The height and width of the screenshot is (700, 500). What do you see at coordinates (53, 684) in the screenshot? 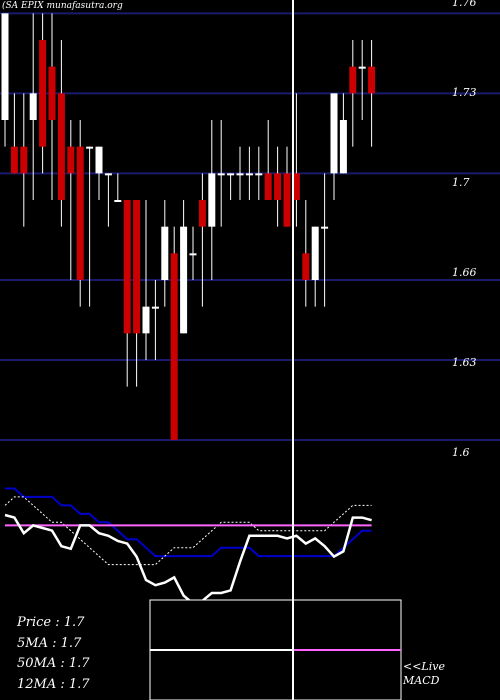
I see `ma12-stat: 12MA : 1.7` at bounding box center [53, 684].